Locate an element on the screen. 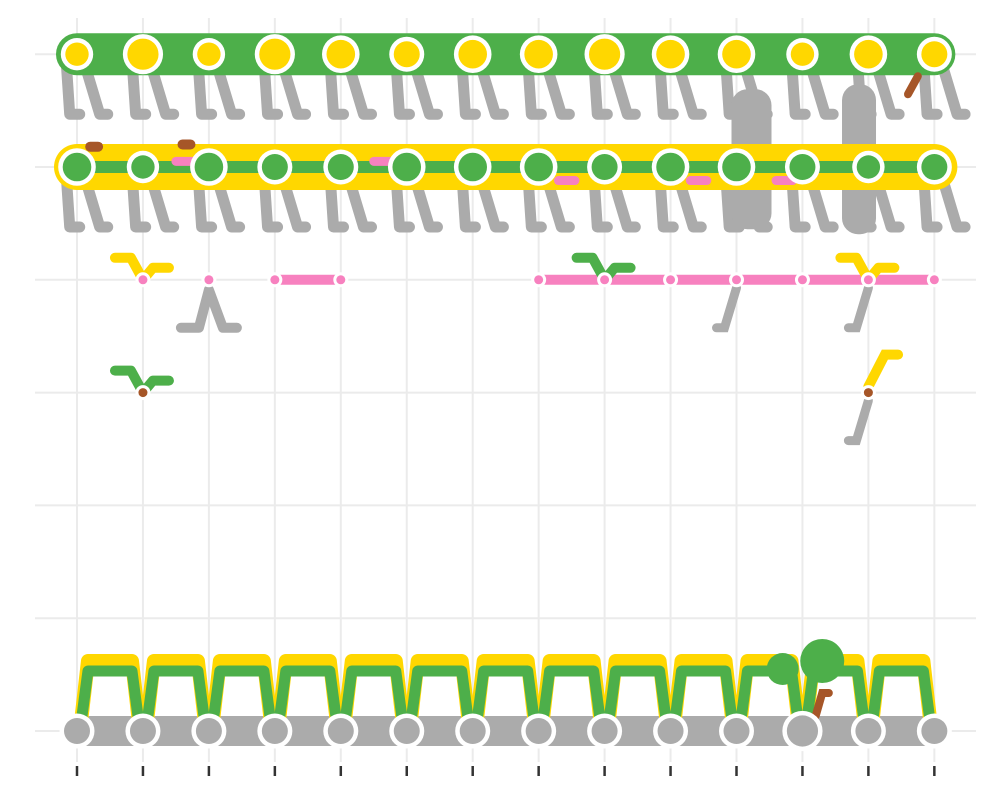 Image resolution: width=1000 pixels, height=800 pixels. row-6-brown-twig is located at coordinates (912, 85).